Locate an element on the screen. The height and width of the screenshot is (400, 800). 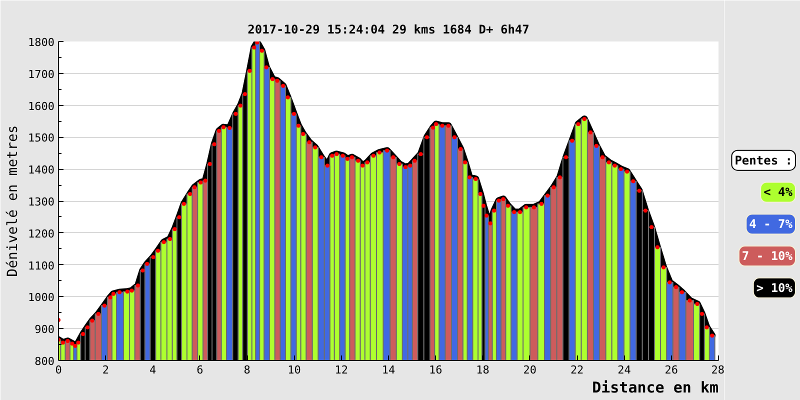
x-tick-label: 14 is located at coordinates (389, 370).